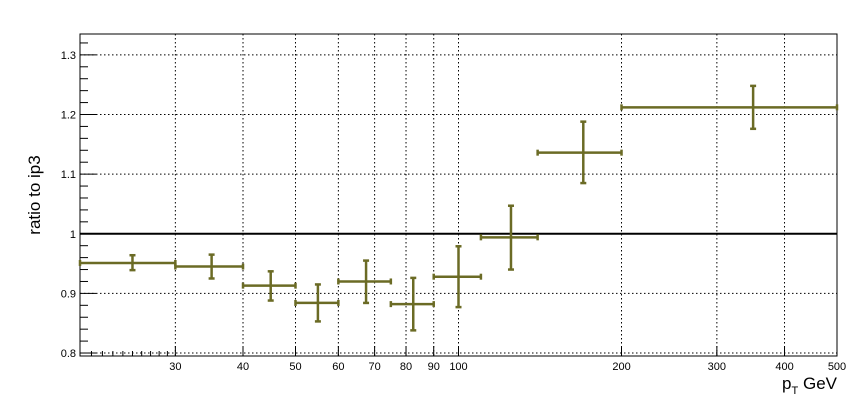 Image resolution: width=854 pixels, height=411 pixels. I want to click on x-tick-label: 90, so click(434, 367).